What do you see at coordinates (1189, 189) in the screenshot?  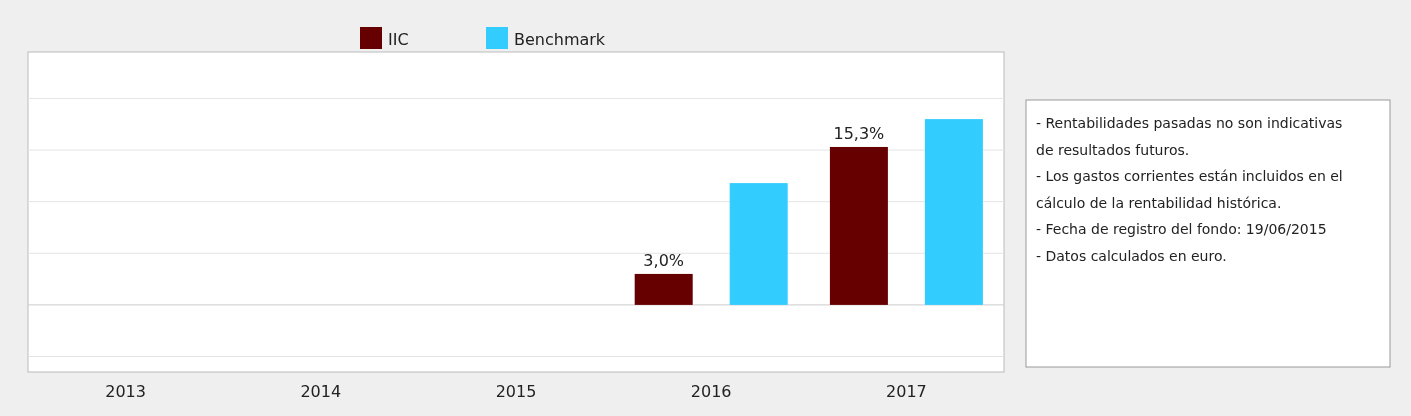 I see `text: - Los gastos corrientes están incluidos en el cálculo de la rentabilidad histórica.` at bounding box center [1189, 189].